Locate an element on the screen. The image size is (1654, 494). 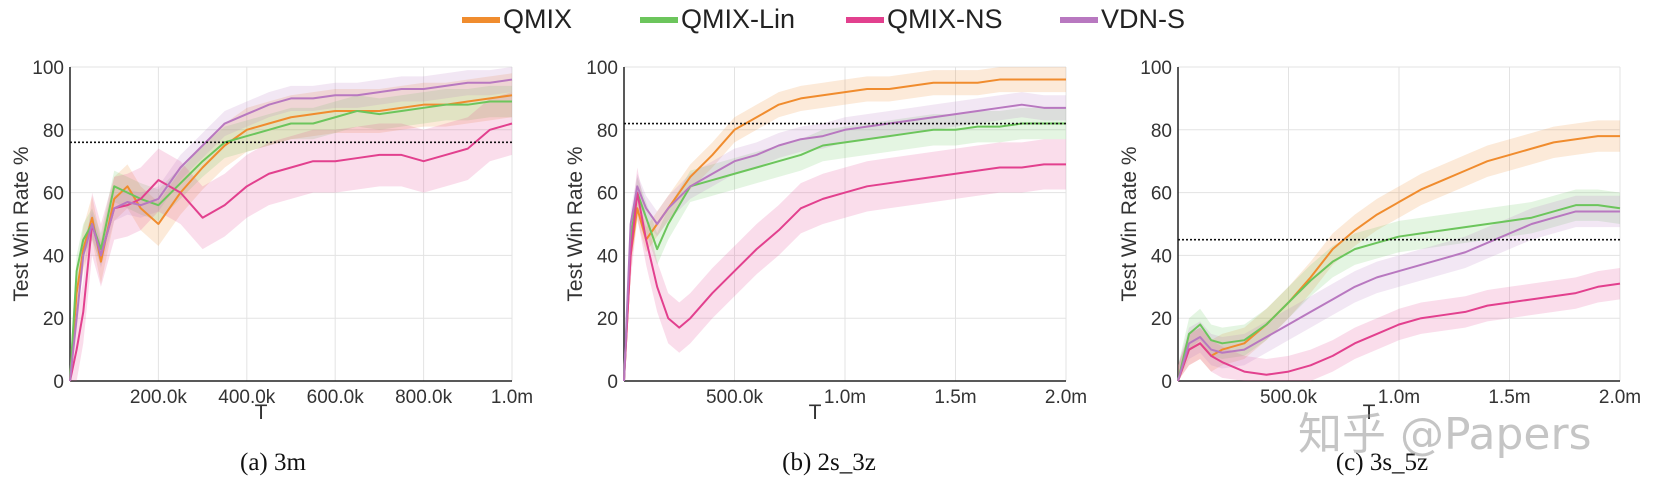
watermark-text: 知乎 @Papers is located at coordinates (1445, 434).